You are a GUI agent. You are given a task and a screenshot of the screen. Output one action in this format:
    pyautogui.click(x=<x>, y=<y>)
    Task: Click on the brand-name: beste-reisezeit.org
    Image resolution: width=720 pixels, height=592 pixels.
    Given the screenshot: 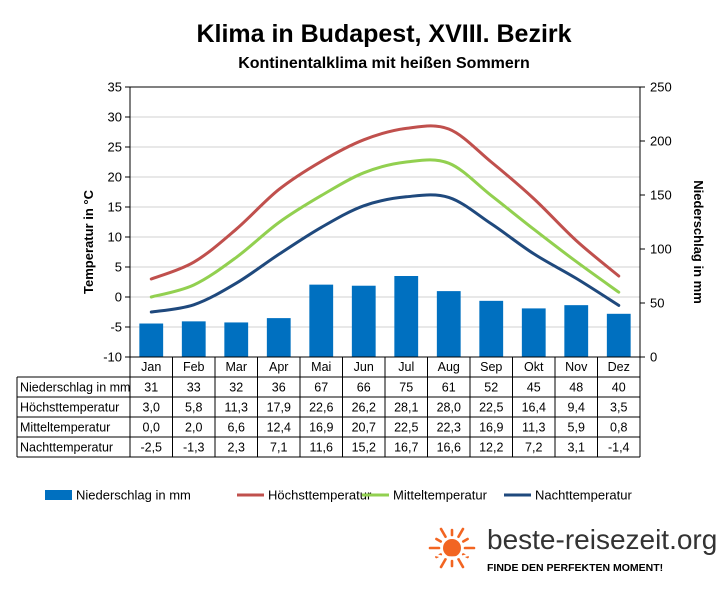 What is the action you would take?
    pyautogui.click(x=602, y=539)
    